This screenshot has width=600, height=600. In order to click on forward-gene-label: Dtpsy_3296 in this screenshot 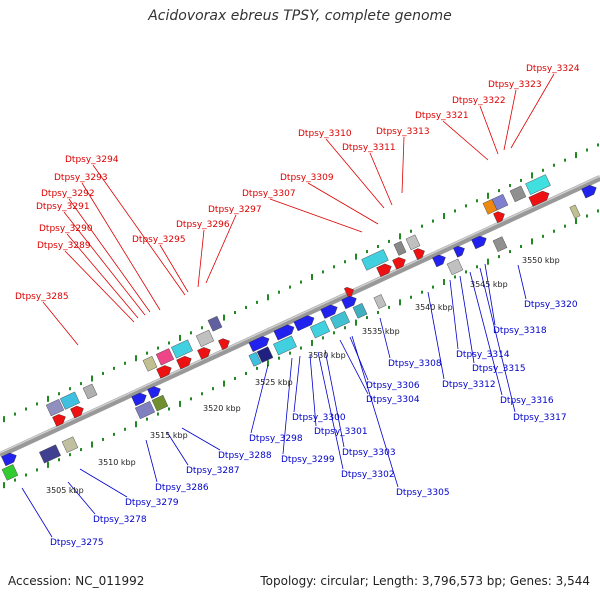, I will do `click(203, 225)`.